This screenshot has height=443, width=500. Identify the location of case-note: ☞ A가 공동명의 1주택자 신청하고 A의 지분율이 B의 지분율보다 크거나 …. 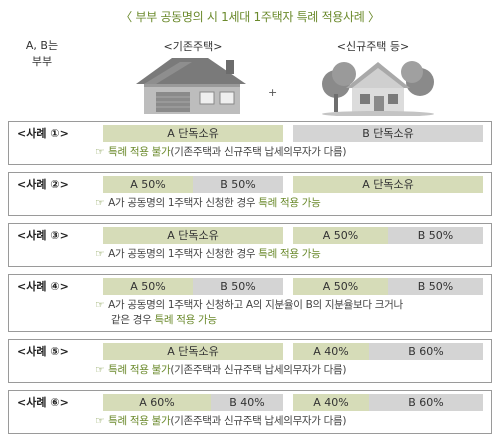
(290, 313).